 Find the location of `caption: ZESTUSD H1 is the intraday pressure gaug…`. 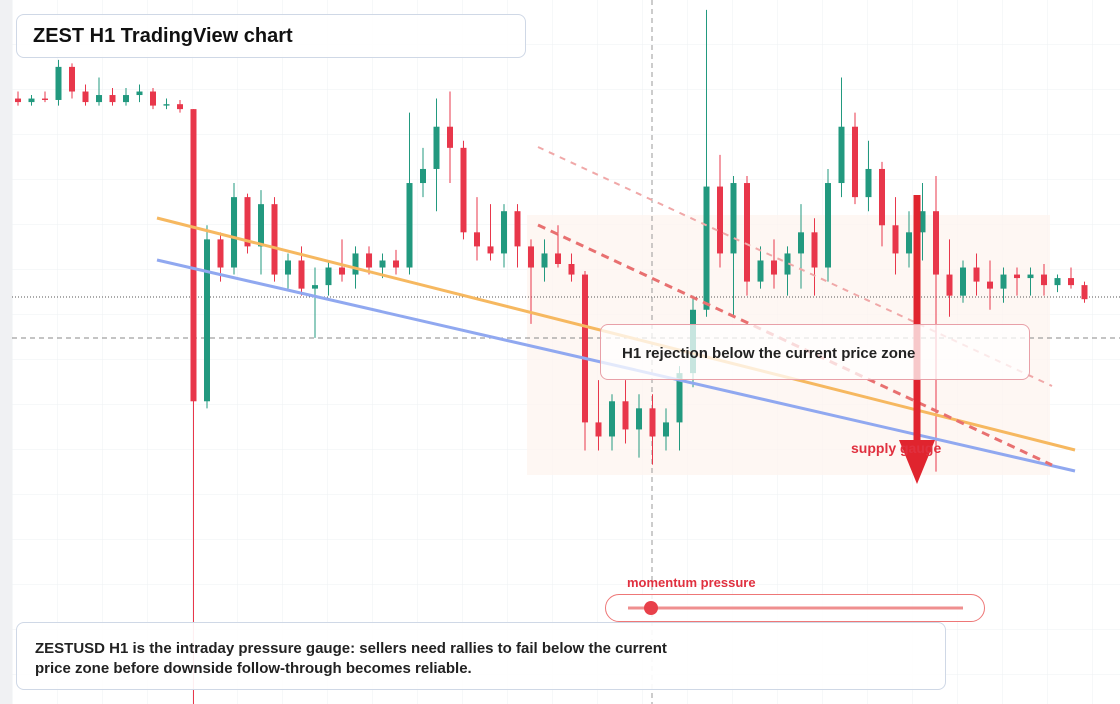

caption: ZESTUSD H1 is the intraday pressure gaug… is located at coordinates (351, 658).